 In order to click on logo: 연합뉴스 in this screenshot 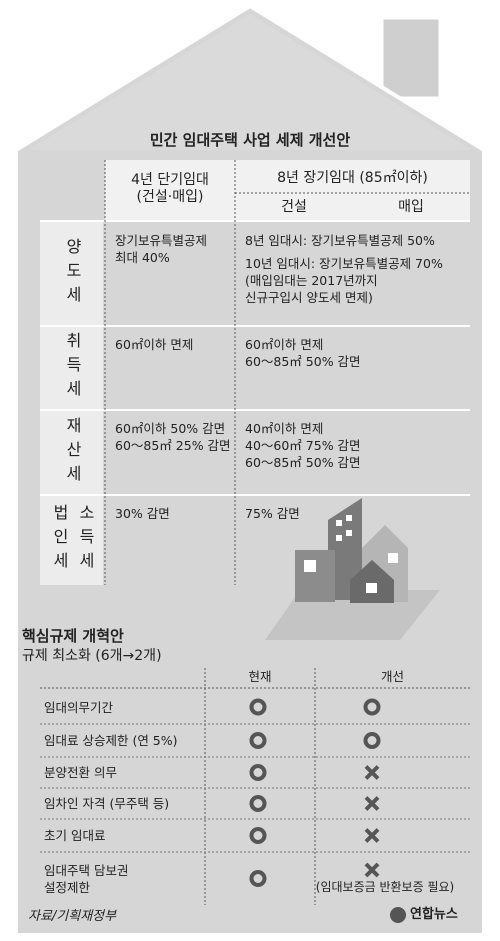, I will do `click(434, 914)`.